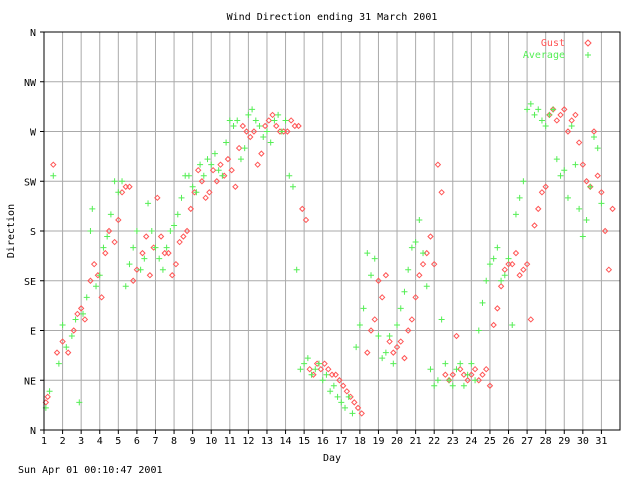  Describe the element at coordinates (471, 441) in the screenshot. I see `x-tick-label: 24` at that location.